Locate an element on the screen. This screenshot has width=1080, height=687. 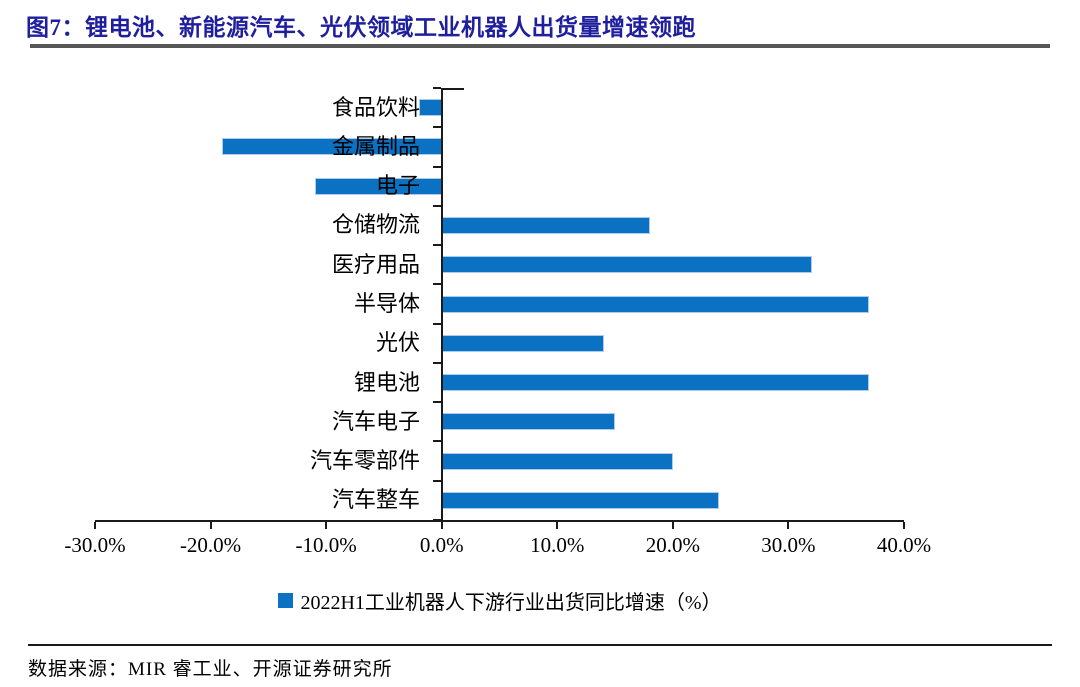
category-label: 电子 is located at coordinates (397, 186).